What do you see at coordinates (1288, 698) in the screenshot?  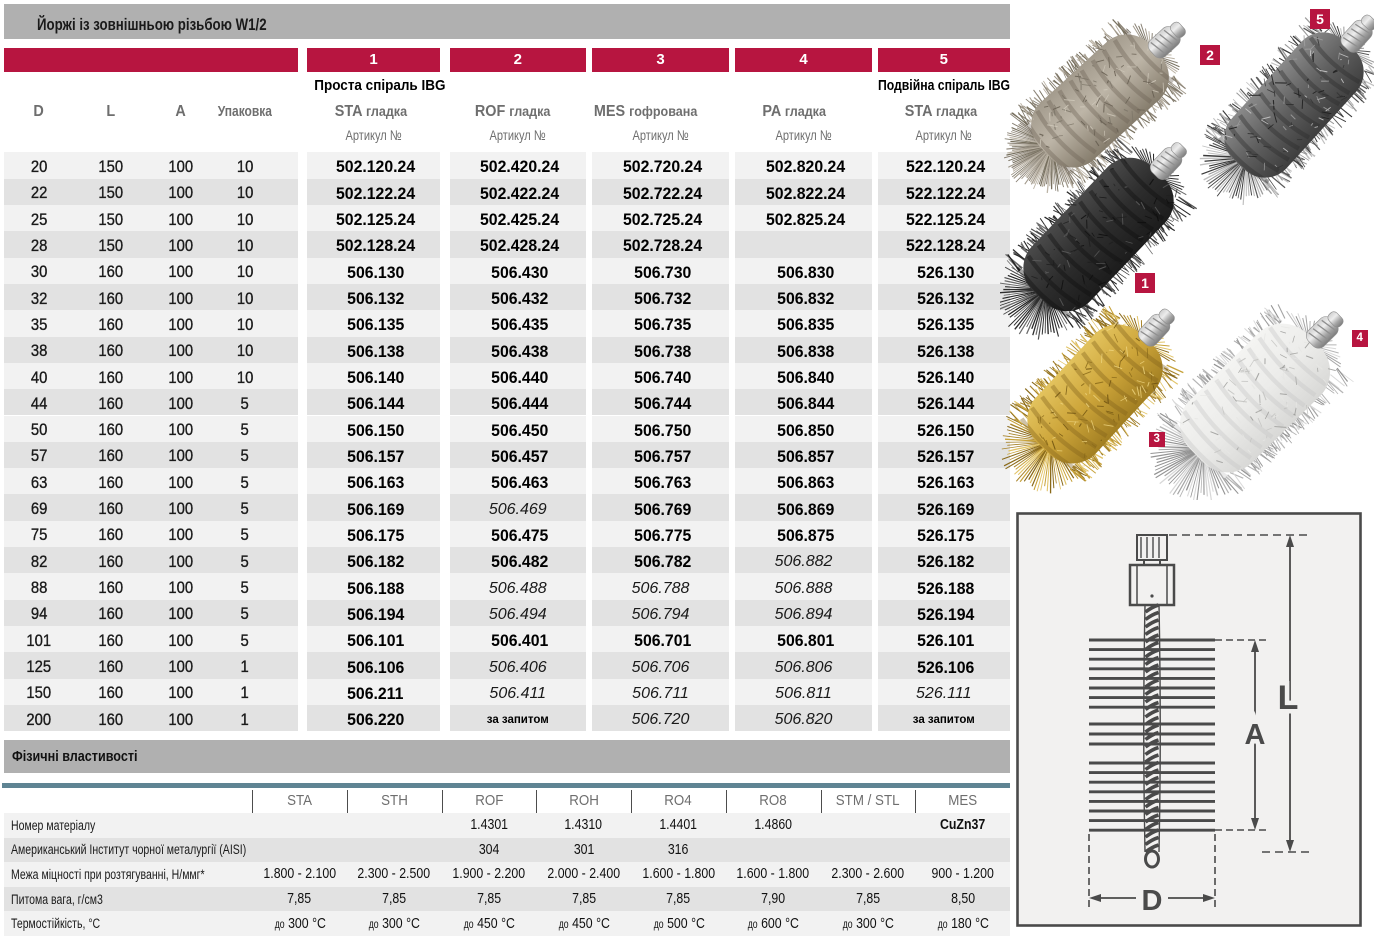 I see `svg-text: L` at bounding box center [1288, 698].